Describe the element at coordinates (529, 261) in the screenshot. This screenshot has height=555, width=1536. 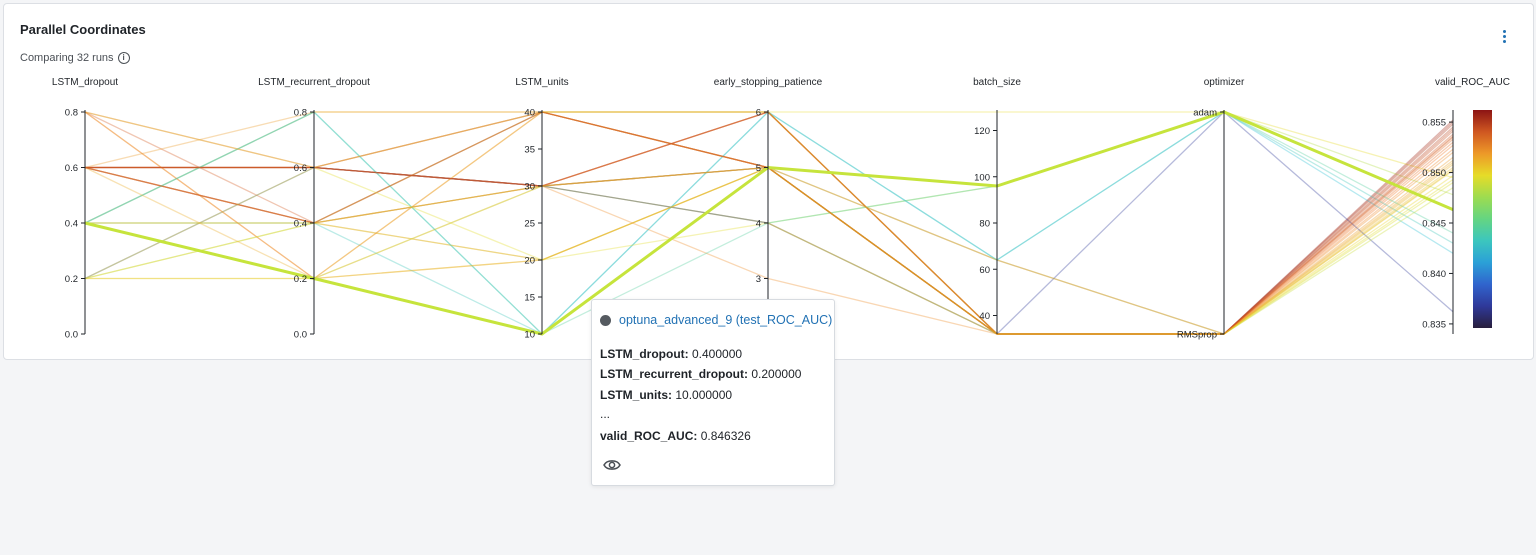
I see `tick-label: 20` at that location.